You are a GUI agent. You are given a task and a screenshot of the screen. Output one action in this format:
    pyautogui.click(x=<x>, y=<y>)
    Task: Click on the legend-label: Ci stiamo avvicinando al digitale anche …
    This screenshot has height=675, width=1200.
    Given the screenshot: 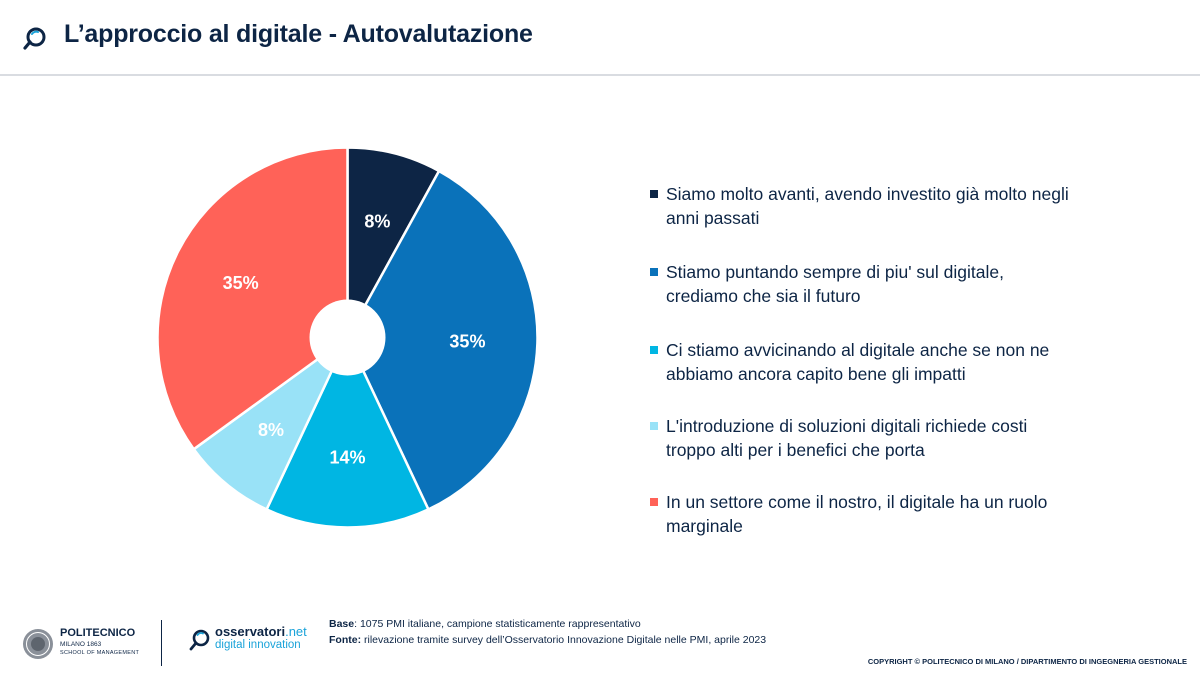 What is the action you would take?
    pyautogui.click(x=858, y=362)
    